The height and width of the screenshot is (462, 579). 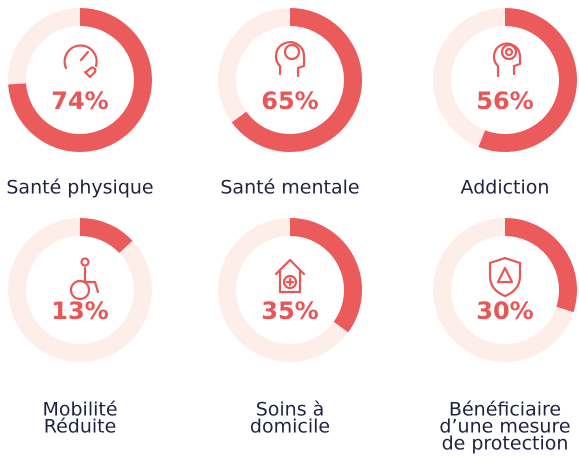 I want to click on icon-head, so click(x=290, y=59).